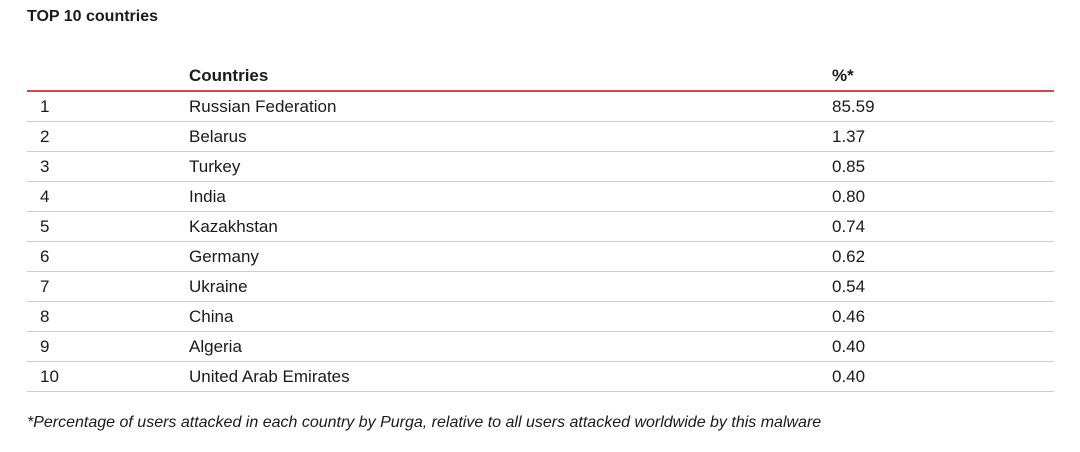 Image resolution: width=1080 pixels, height=452 pixels. I want to click on rank-cell: 8, so click(45, 316).